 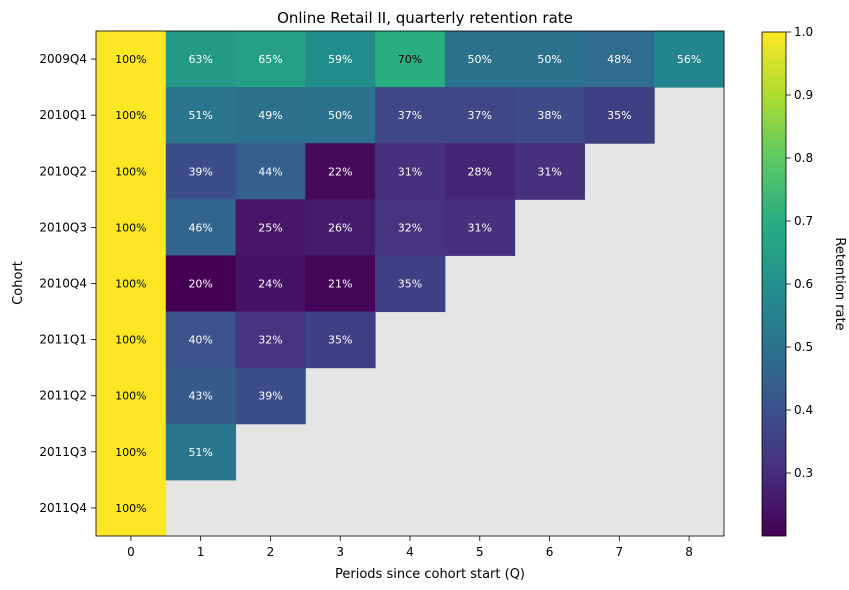 I want to click on cell-value-label: 26%, so click(x=340, y=227).